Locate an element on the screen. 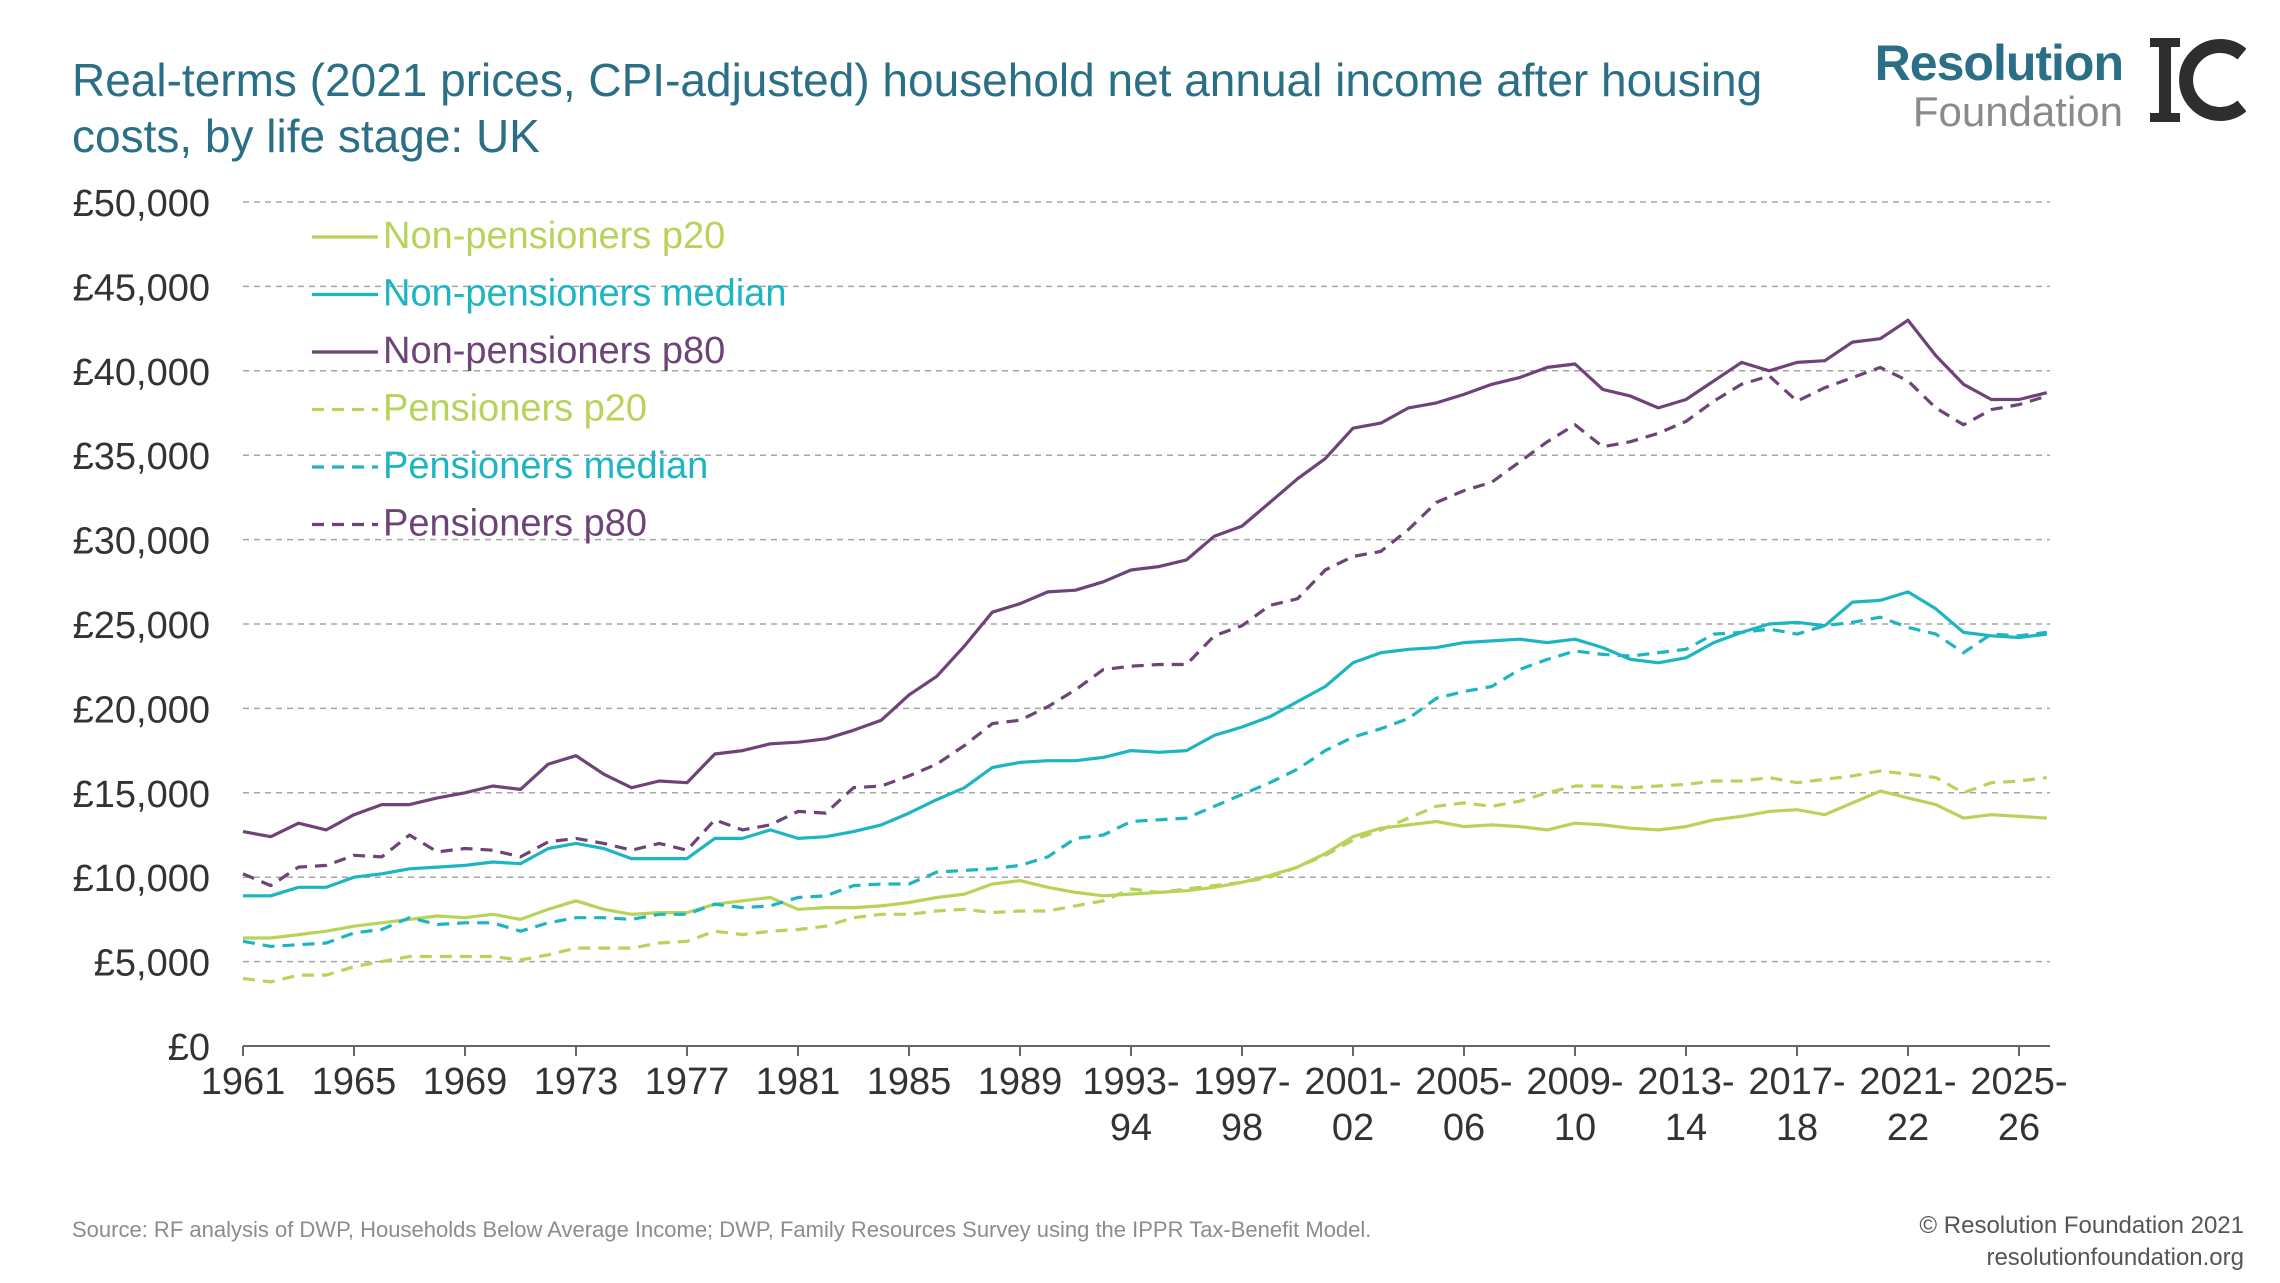 This screenshot has height=1283, width=2280. x-tick-label: 1985 is located at coordinates (909, 1082).